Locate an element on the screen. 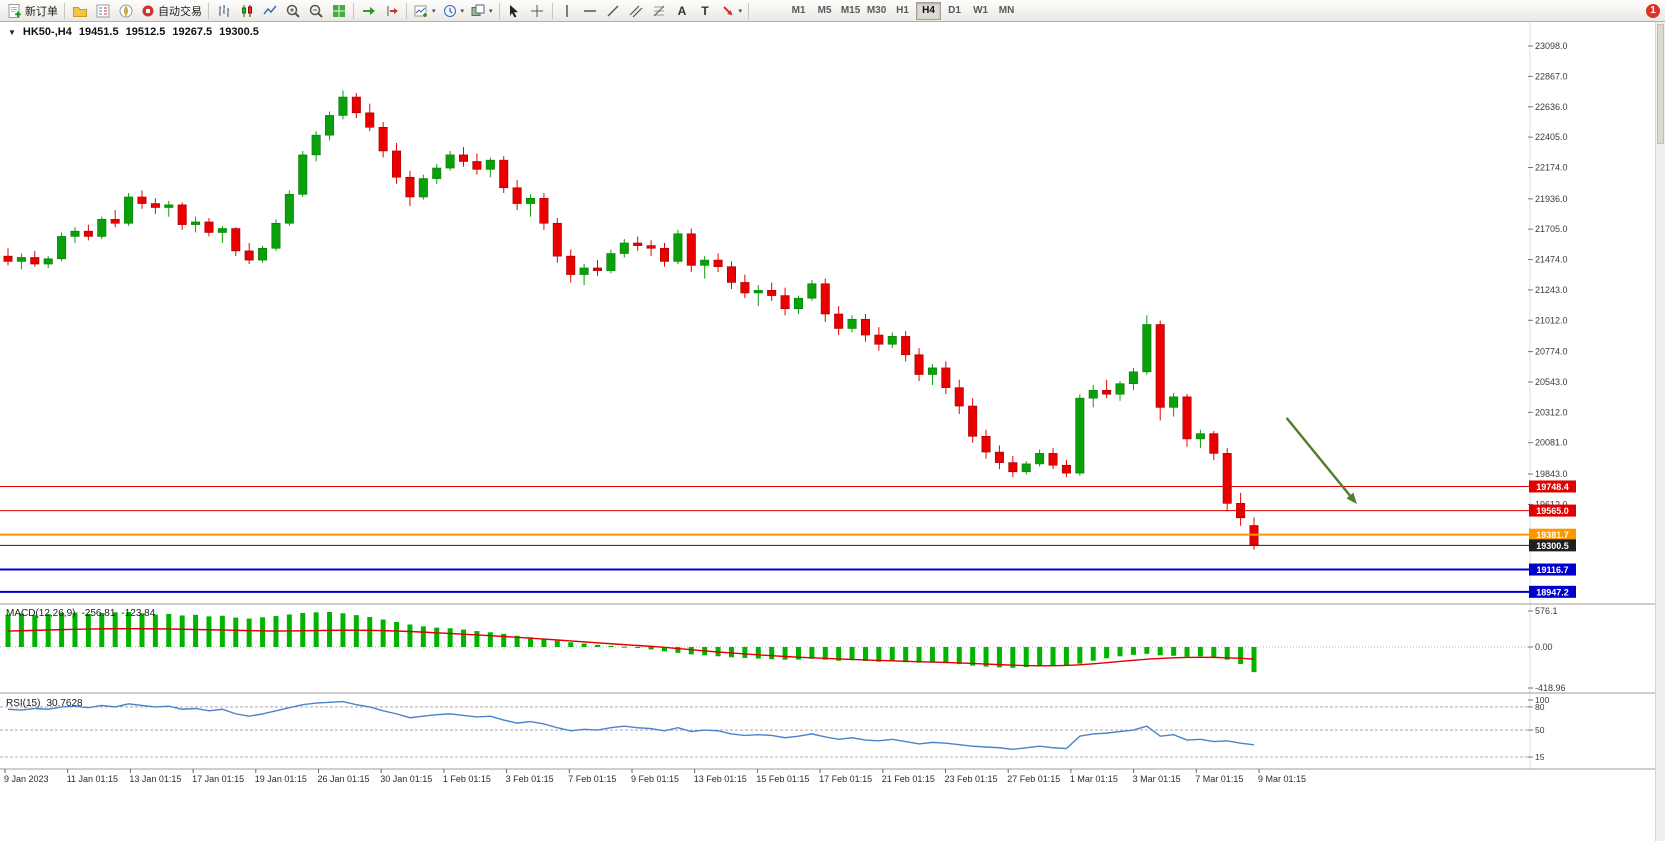  timeframe-m1-button: M1 is located at coordinates (798, 11).